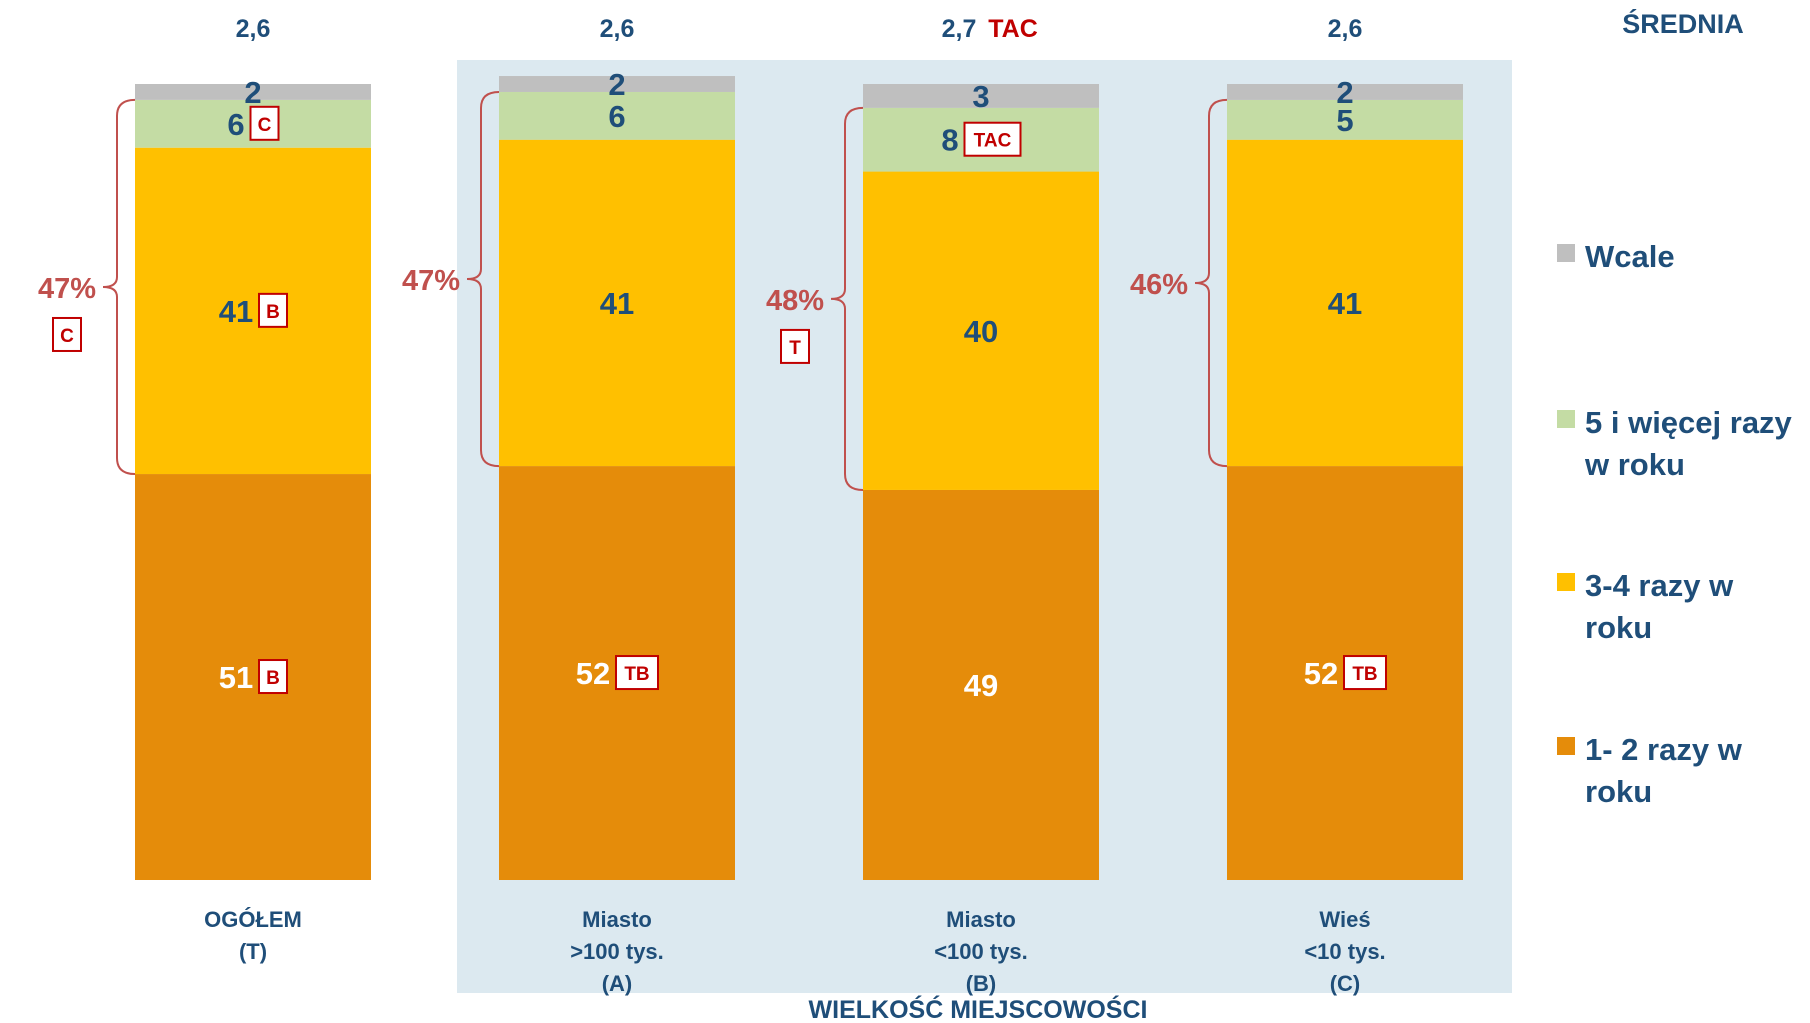  I want to click on data-label: 5, so click(1344, 120).